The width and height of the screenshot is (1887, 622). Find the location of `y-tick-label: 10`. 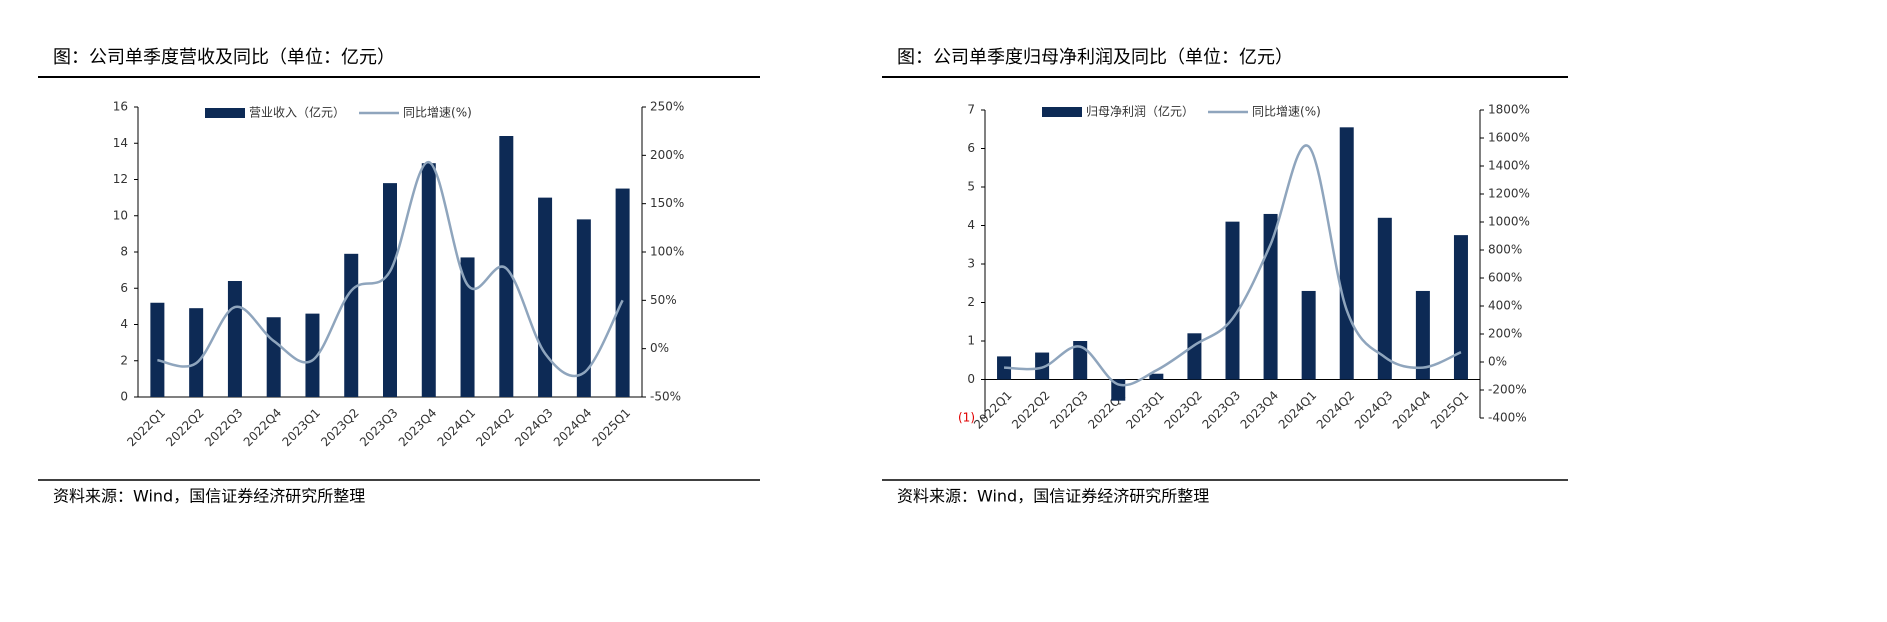

y-tick-label: 10 is located at coordinates (120, 215).